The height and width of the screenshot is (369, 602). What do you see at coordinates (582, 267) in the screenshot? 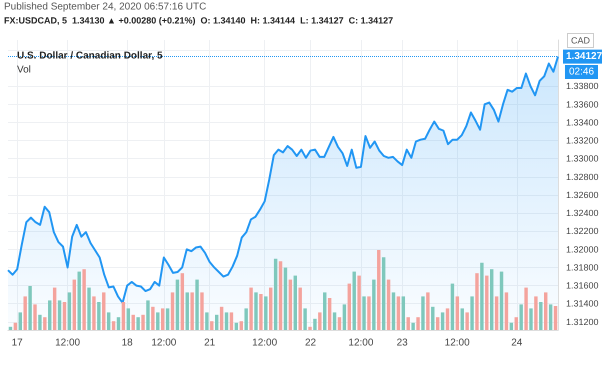
I see `y-tick-label: 1.31800` at bounding box center [582, 267].